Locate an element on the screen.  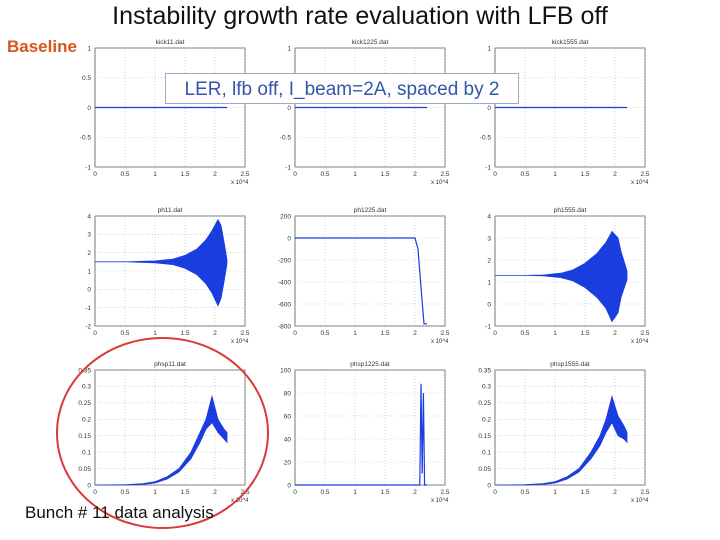
y-tick-label: 40 is located at coordinates (288, 439).